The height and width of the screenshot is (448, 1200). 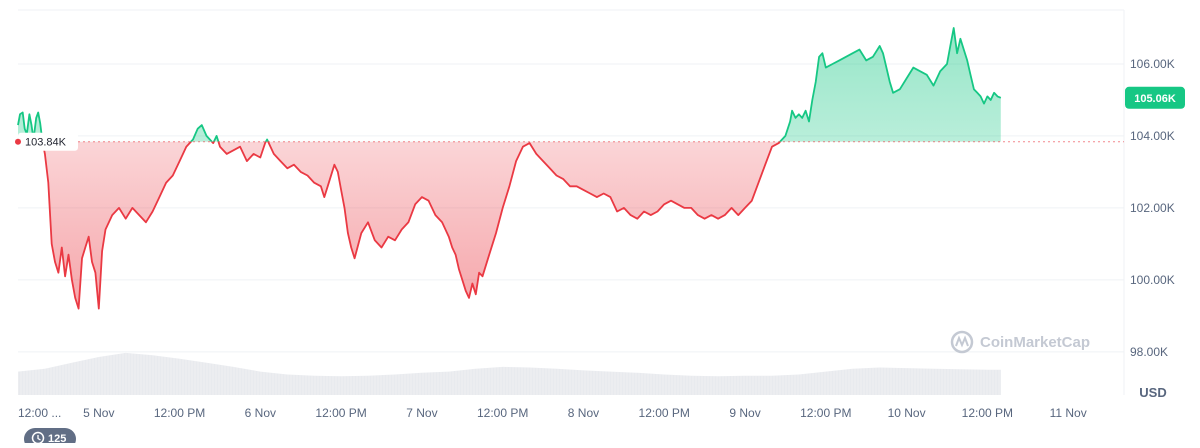 I want to click on x-tick-label: 9 Nov, so click(x=744, y=413).